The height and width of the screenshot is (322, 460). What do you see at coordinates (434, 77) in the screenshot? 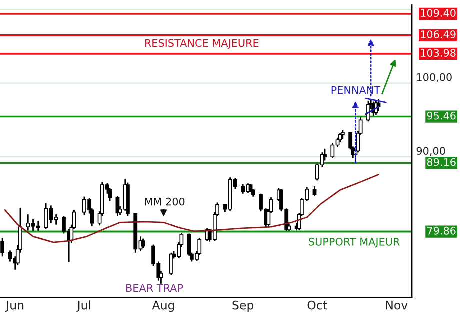
I see `y-tick-label: 100,00` at bounding box center [434, 77].